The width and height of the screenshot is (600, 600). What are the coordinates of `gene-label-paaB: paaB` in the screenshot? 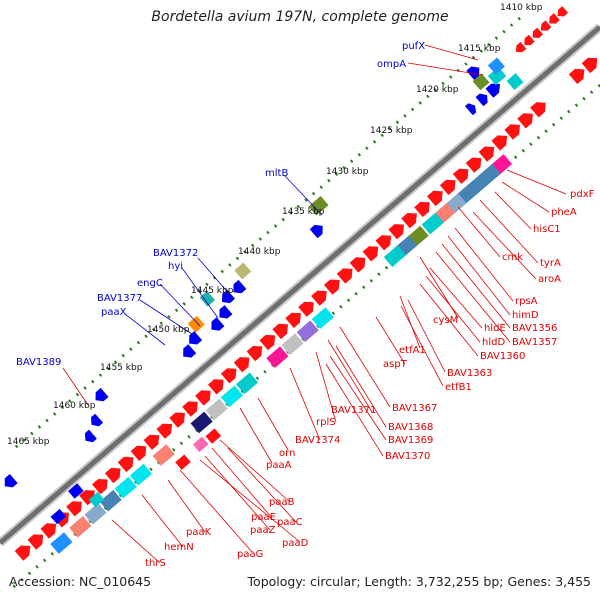 It's located at (282, 502).